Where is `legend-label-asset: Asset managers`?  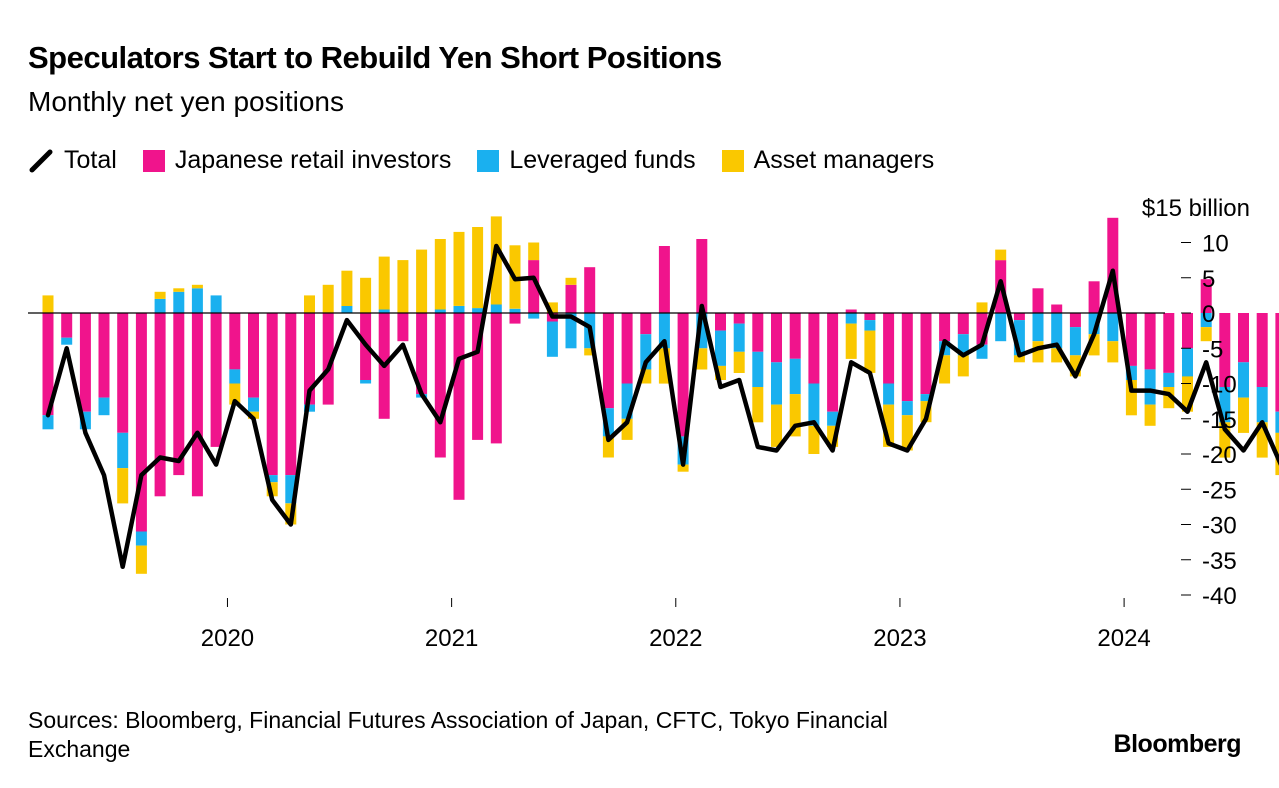 legend-label-asset: Asset managers is located at coordinates (844, 160).